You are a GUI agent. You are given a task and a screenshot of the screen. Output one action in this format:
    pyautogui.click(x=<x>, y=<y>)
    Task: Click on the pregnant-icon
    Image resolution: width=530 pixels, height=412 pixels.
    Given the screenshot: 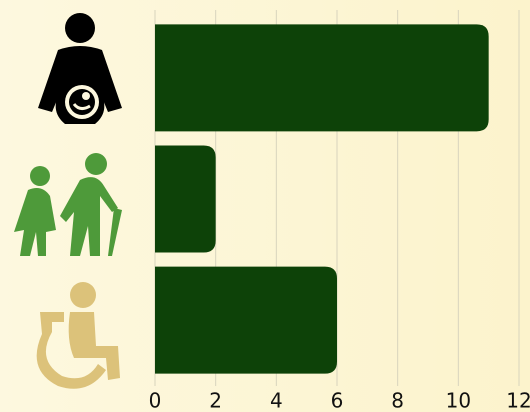 What is the action you would take?
    pyautogui.click(x=80, y=68)
    